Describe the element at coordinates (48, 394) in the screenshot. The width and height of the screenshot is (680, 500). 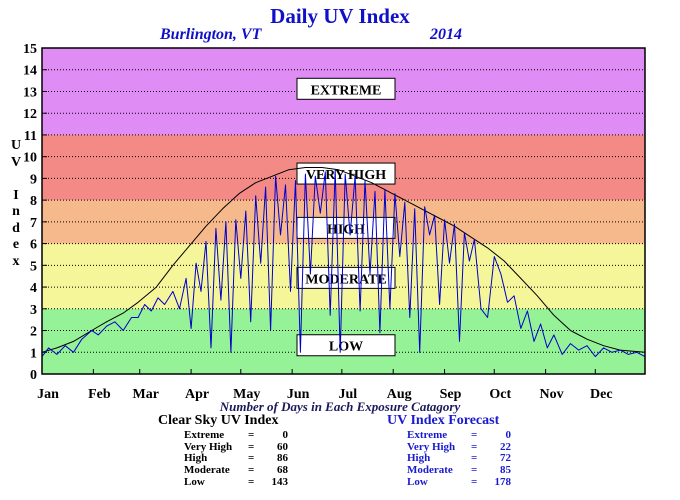
I see `x-tick-label: Jan` at that location.